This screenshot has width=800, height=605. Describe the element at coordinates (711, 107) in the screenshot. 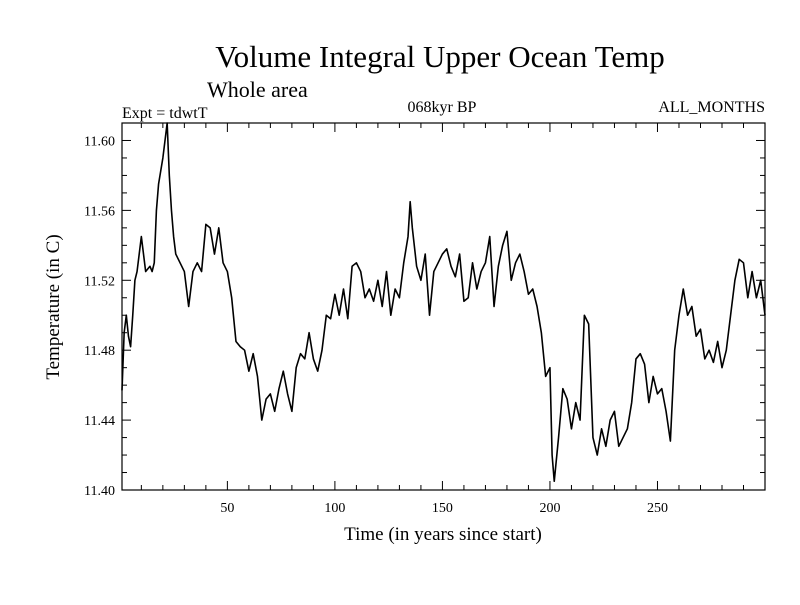

I see `season-label: ALL_MONTHS` at that location.